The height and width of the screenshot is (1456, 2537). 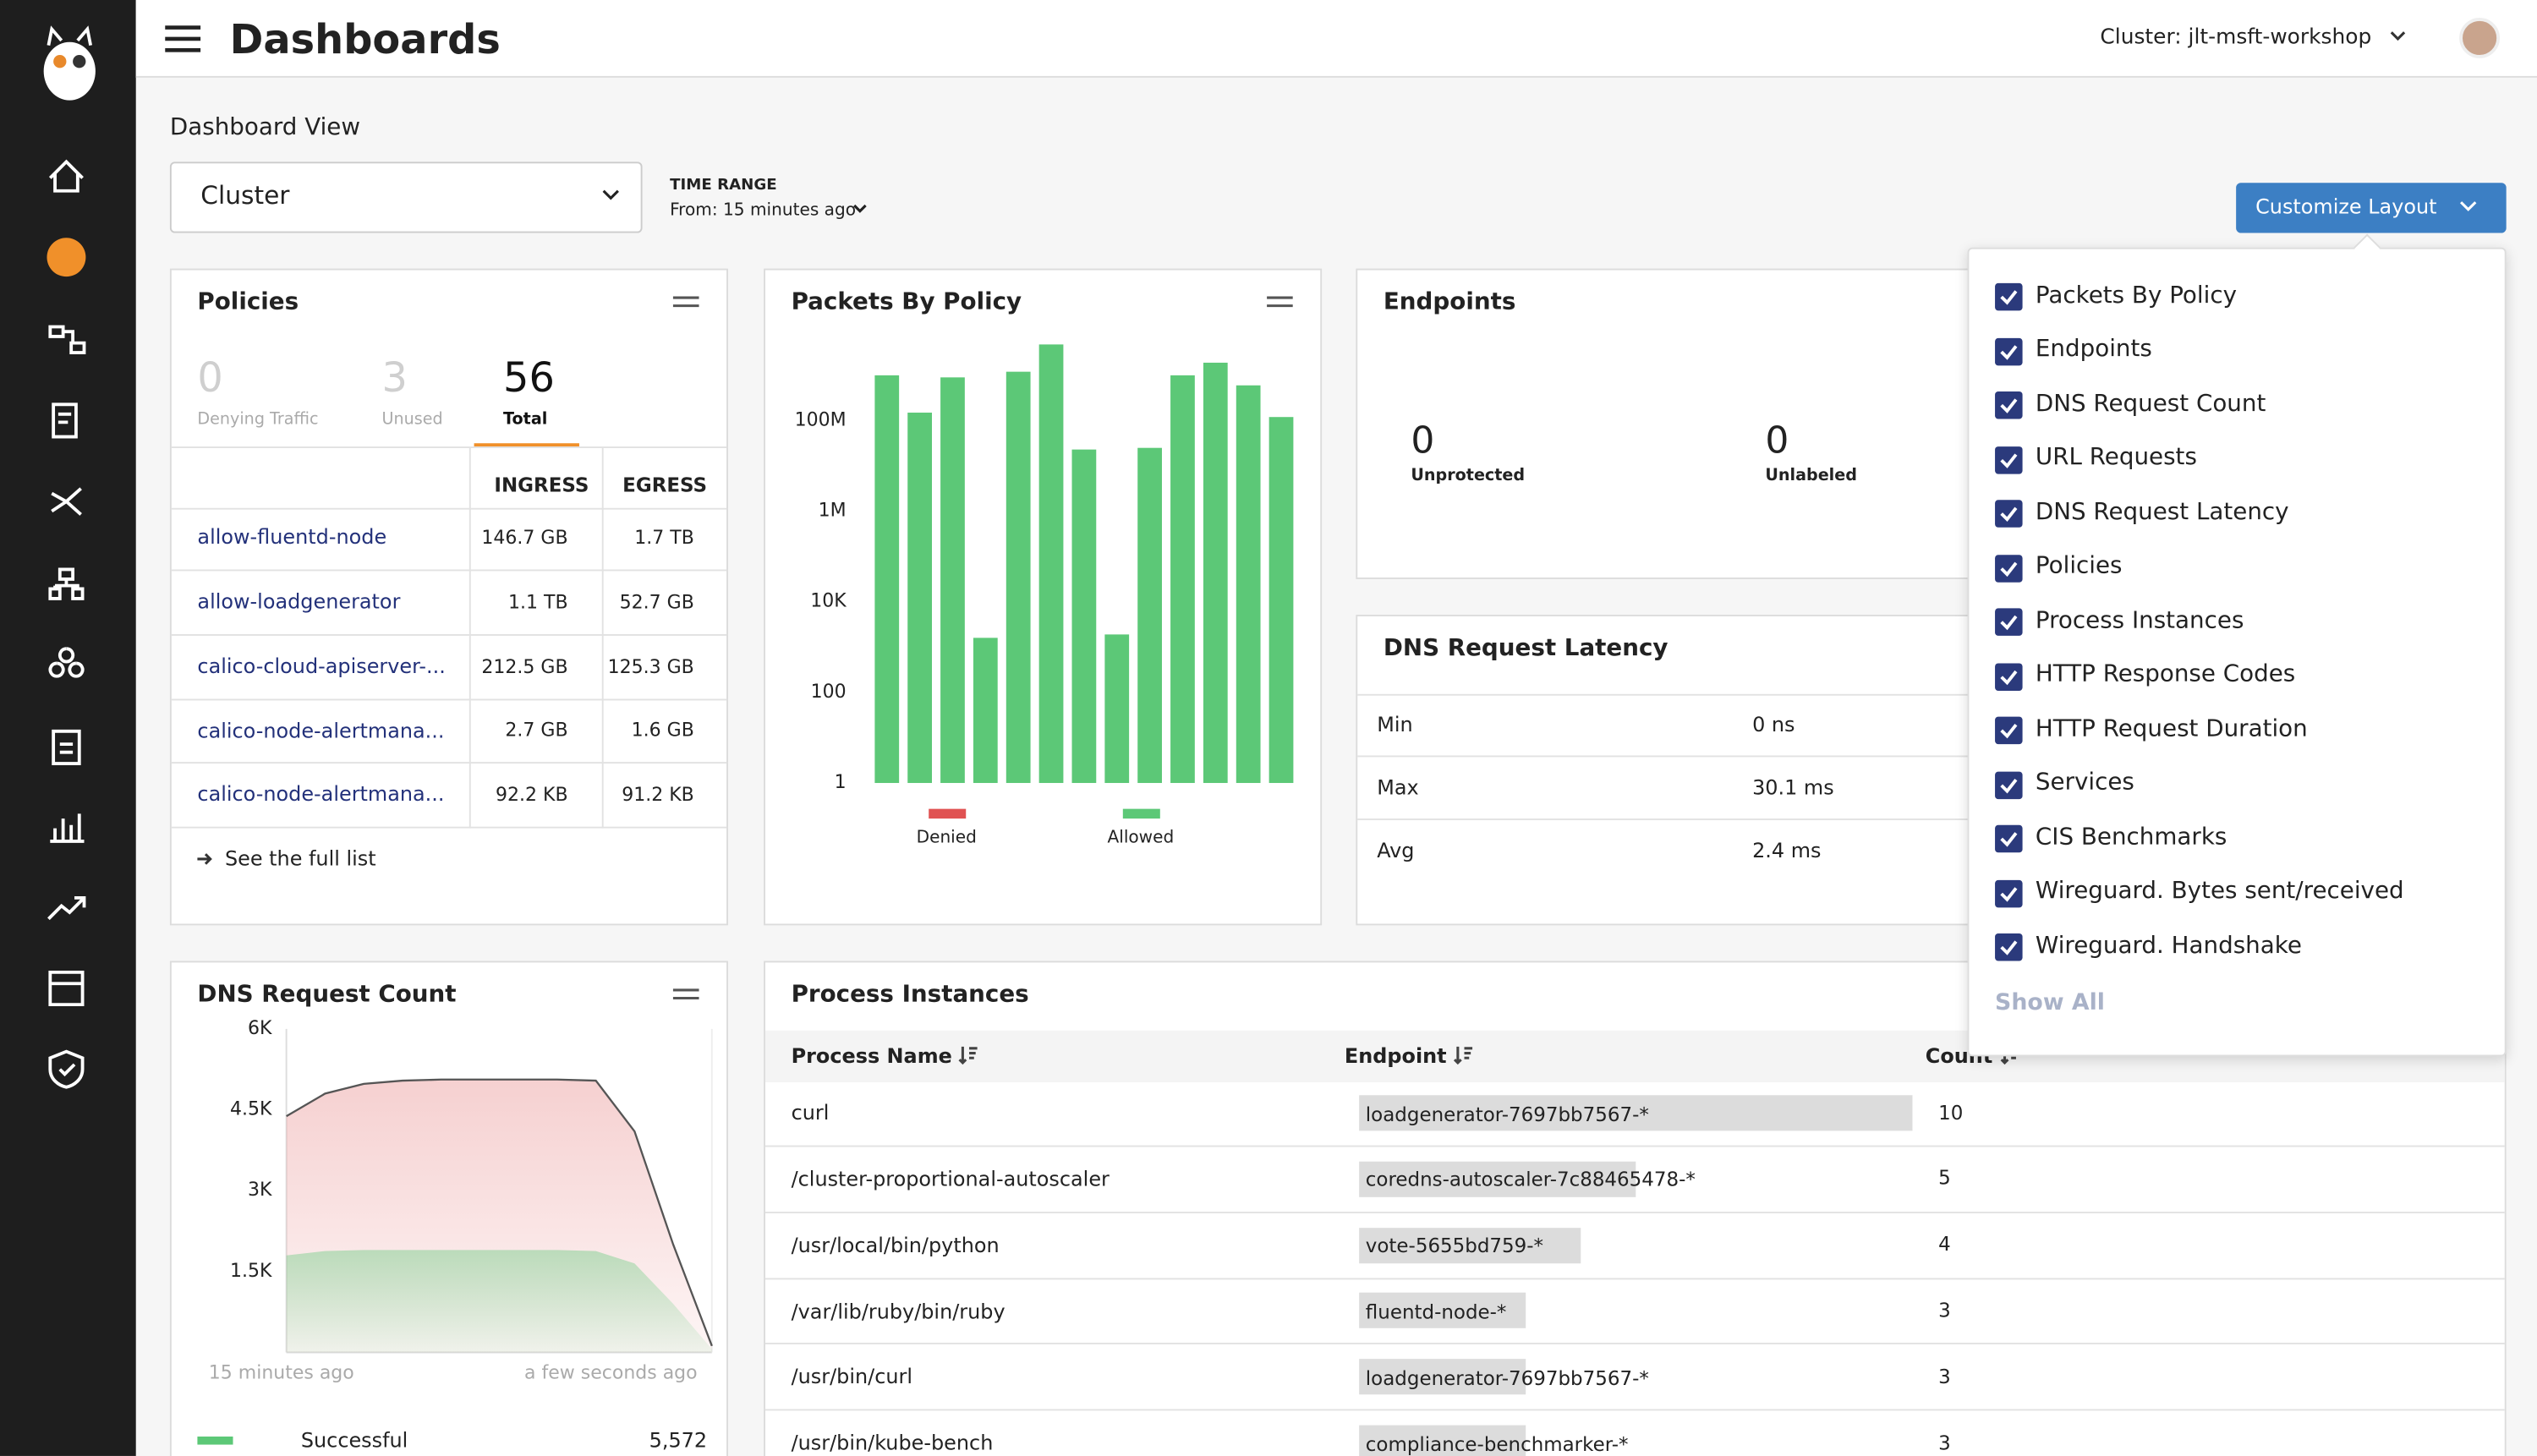 What do you see at coordinates (2236, 38) in the screenshot?
I see `cluster-selector: Cluster: jlt-msft-workshop` at bounding box center [2236, 38].